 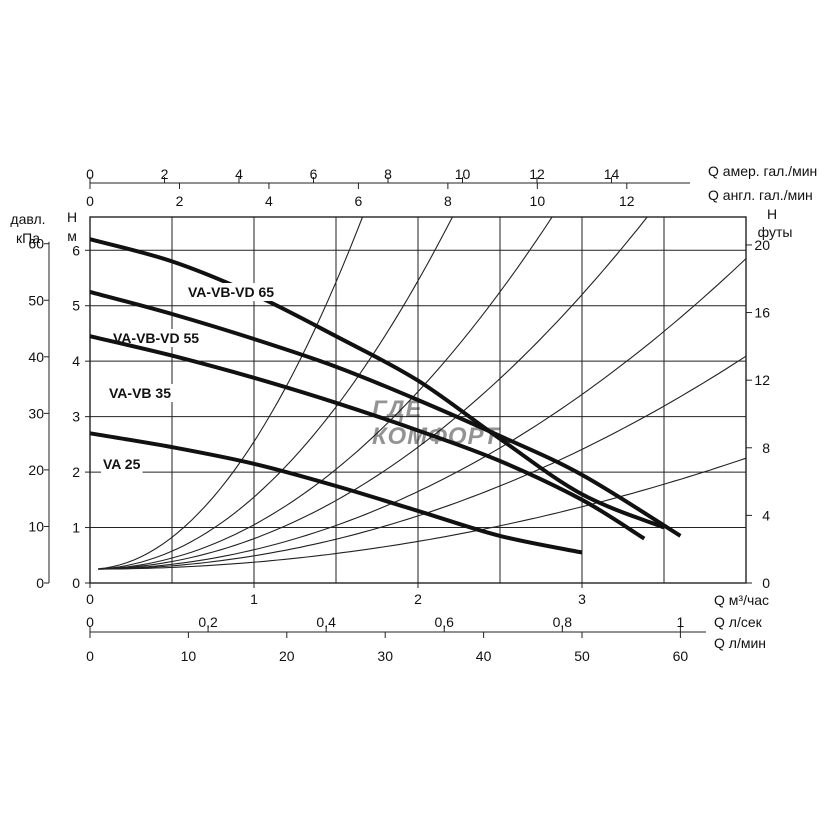 What do you see at coordinates (385, 656) in the screenshot?
I see `secondary-axis-tick-label: 30` at bounding box center [385, 656].